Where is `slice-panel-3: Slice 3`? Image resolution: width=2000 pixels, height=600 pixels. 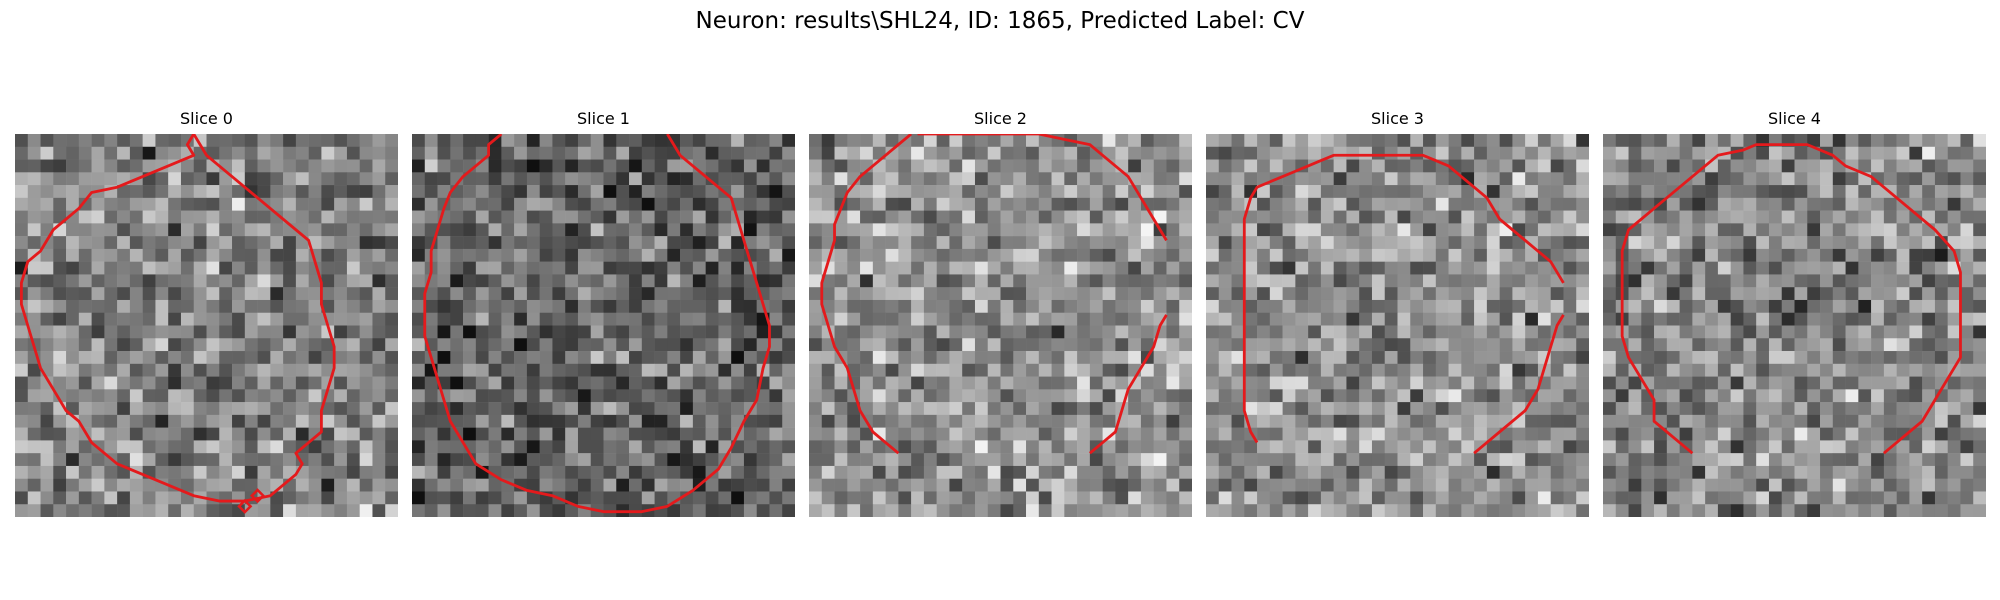
slice-panel-3: Slice 3 is located at coordinates (1397, 312).